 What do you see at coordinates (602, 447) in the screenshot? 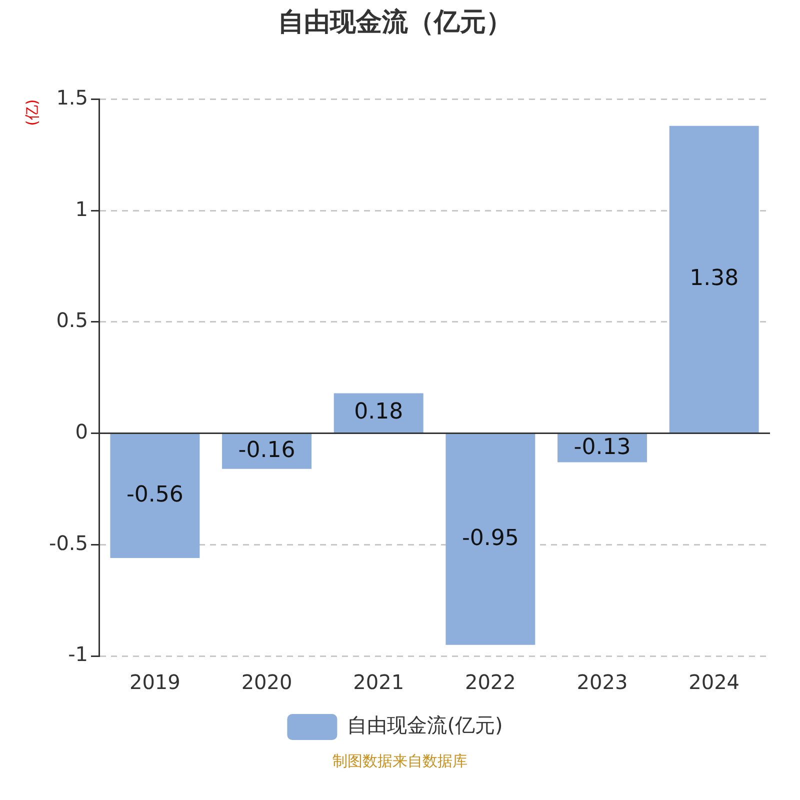
I see `data-label: -0.13` at bounding box center [602, 447].